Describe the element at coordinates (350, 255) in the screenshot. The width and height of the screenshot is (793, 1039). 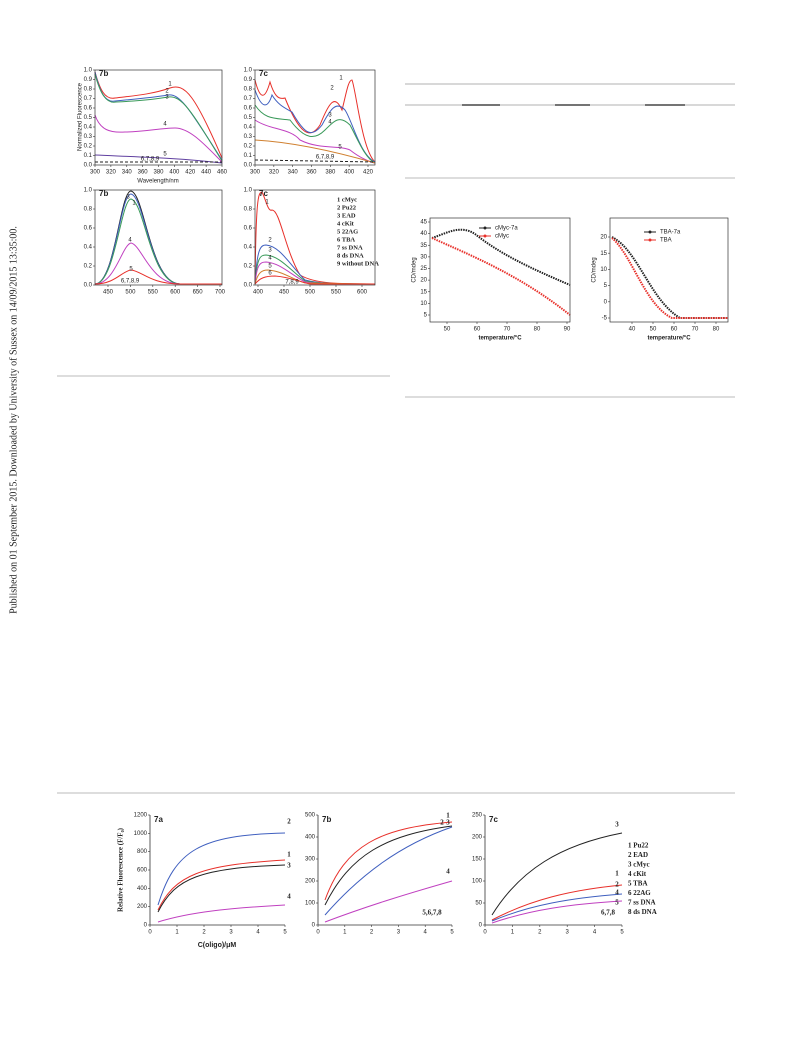
I see `legend-entry: 8 ds DNA` at that location.